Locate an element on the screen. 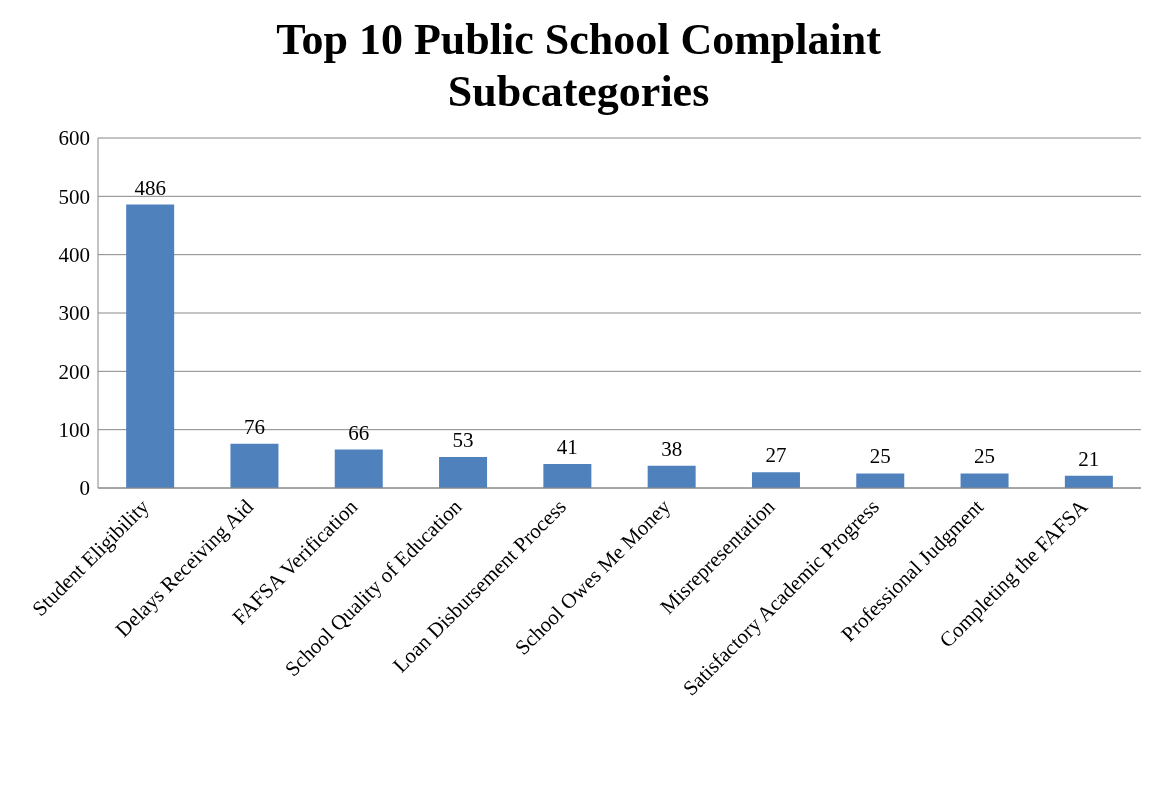  y-tick-label: 100 is located at coordinates (74, 430).